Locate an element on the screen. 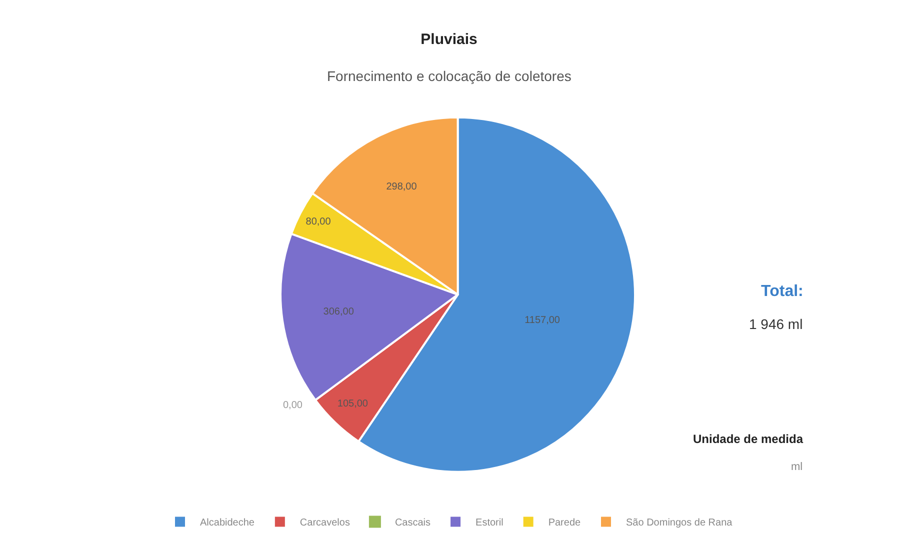 The height and width of the screenshot is (557, 898). legend-label: Estoril is located at coordinates (490, 523).